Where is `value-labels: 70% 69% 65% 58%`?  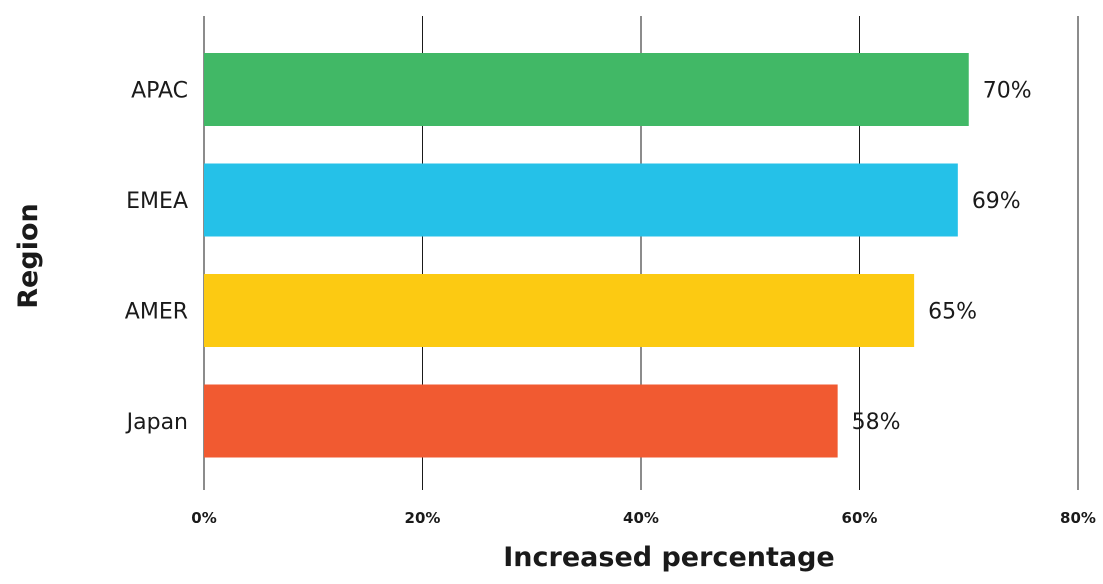
value-labels: 70% 69% 65% 58% is located at coordinates (942, 257).